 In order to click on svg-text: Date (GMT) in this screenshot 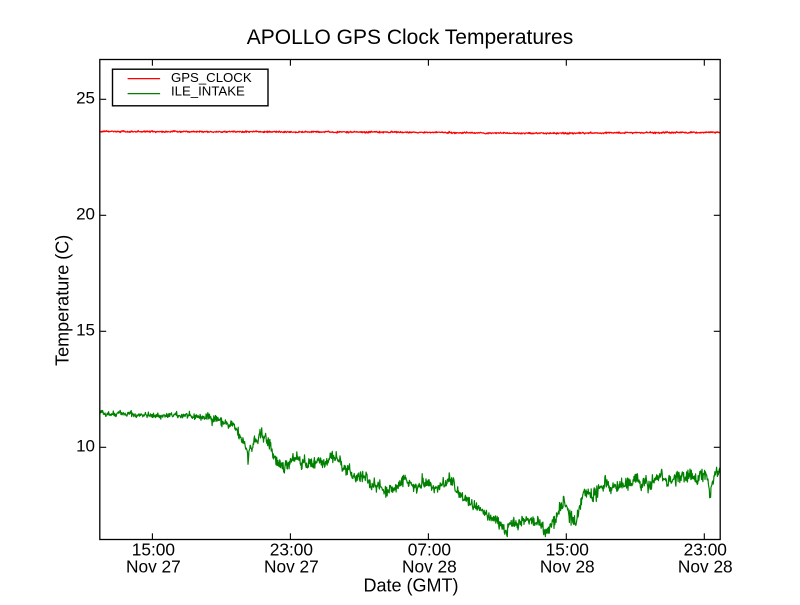, I will do `click(410, 586)`.